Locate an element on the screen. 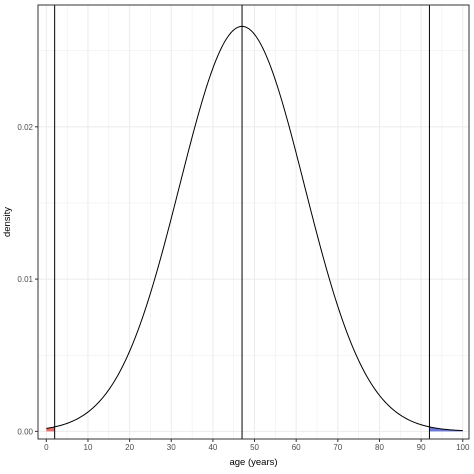  x-tick-label: 50 is located at coordinates (254, 447).